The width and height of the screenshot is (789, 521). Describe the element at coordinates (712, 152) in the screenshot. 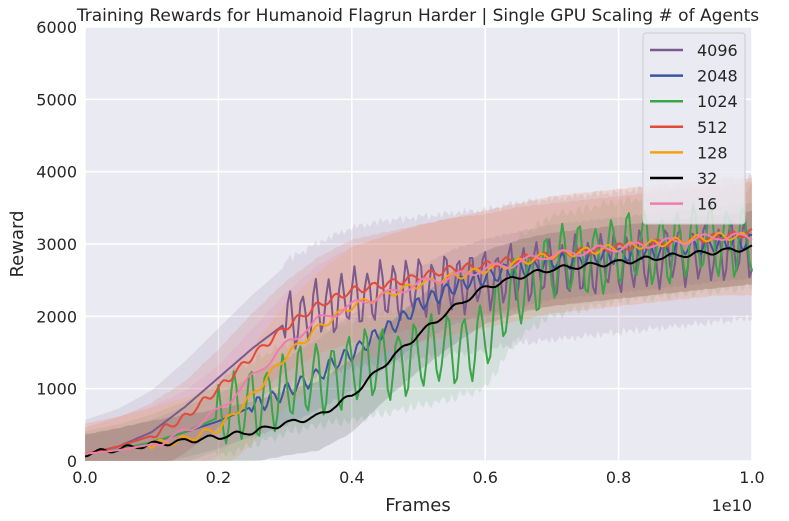

I see `legend-label-128: 128` at that location.